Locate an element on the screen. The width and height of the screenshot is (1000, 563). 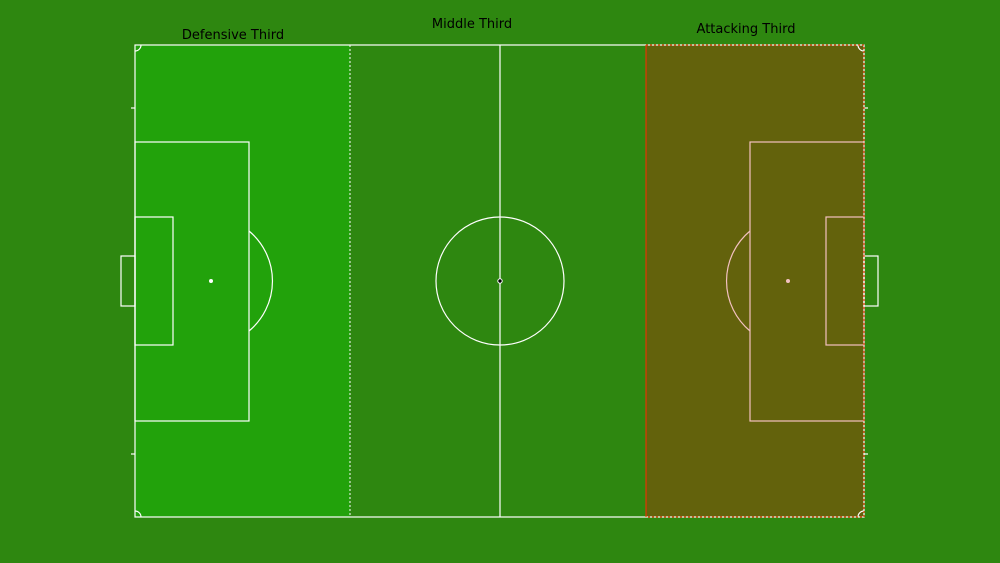
right-penalty-arc is located at coordinates (738, 281).